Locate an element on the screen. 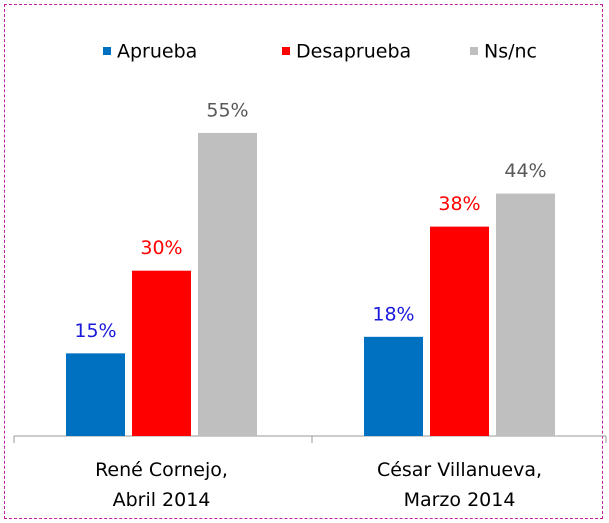  value-label: 38% is located at coordinates (459, 204).